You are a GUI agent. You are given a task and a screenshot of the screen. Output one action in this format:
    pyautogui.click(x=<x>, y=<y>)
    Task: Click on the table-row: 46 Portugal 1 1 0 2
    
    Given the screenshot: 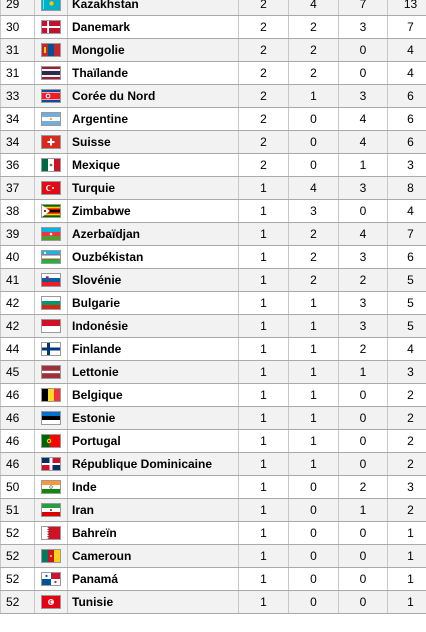 What is the action you would take?
    pyautogui.click(x=213, y=441)
    